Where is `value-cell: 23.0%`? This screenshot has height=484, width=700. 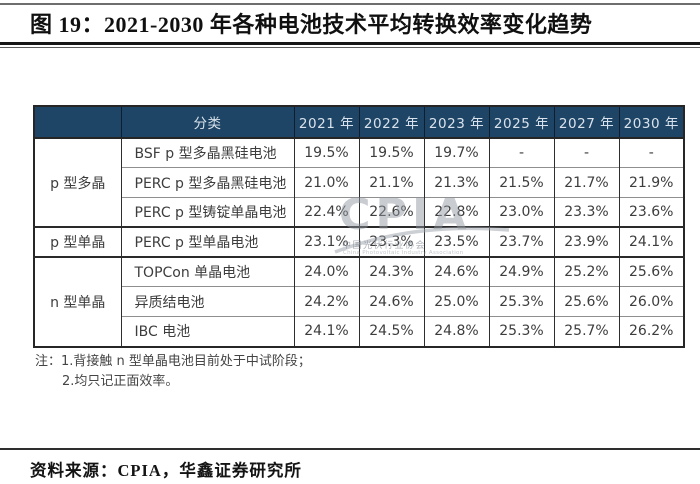
value-cell: 23.0% is located at coordinates (521, 212).